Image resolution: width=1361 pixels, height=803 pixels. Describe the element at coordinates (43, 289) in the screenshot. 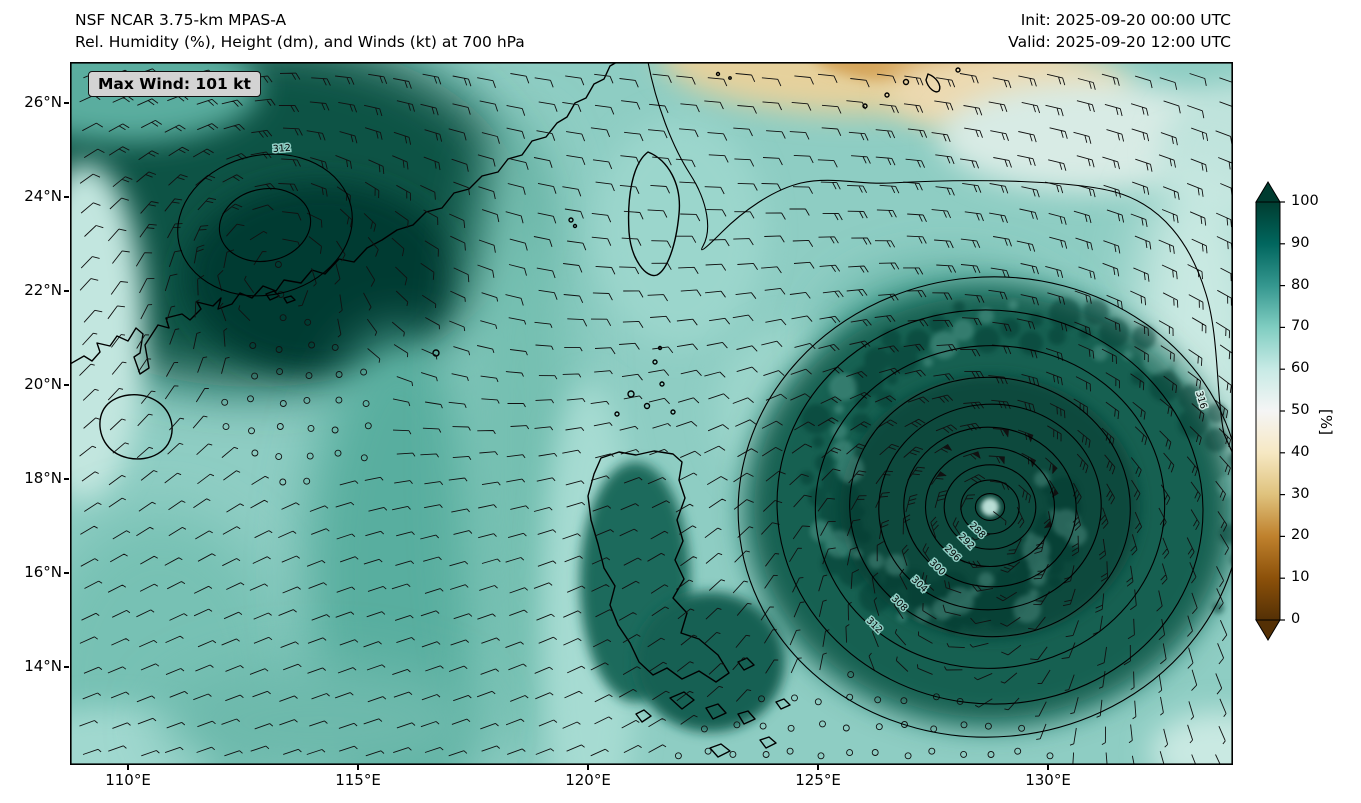

I see `y-tick-label: 22°N` at that location.